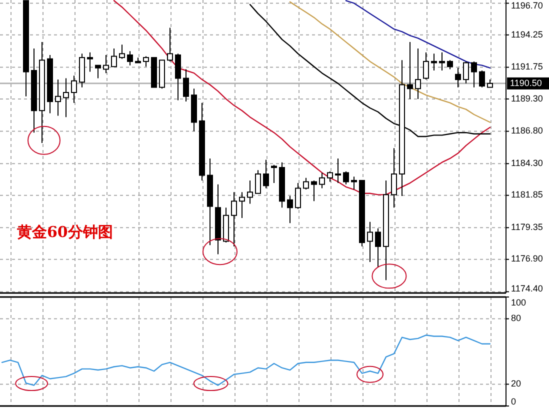 This screenshot has height=416, width=549. I want to click on y-tick-label: 1189.30, so click(527, 98).